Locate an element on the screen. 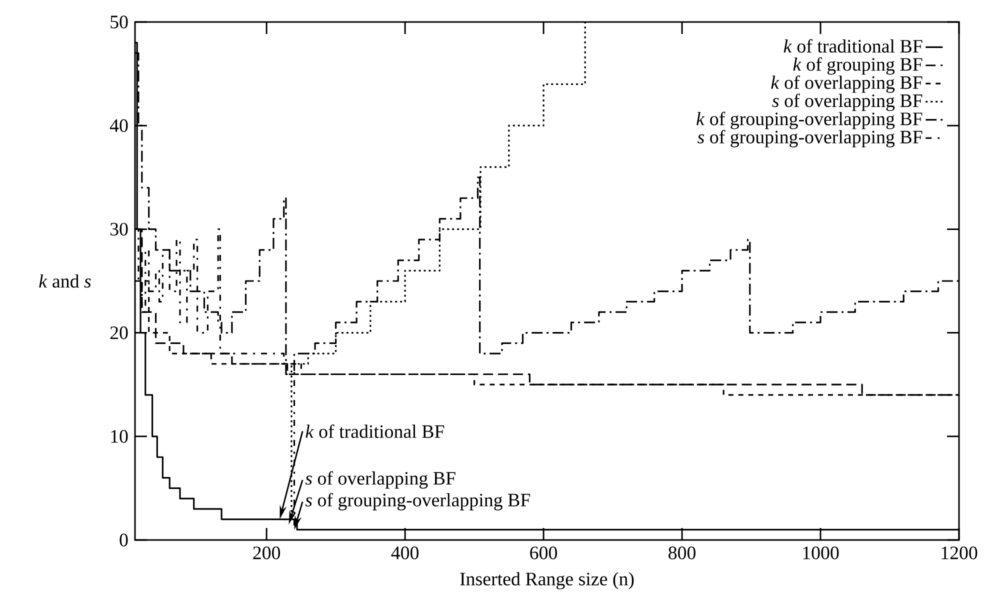 Image resolution: width=989 pixels, height=614 pixels. y-tick-label: 50 is located at coordinates (119, 22).